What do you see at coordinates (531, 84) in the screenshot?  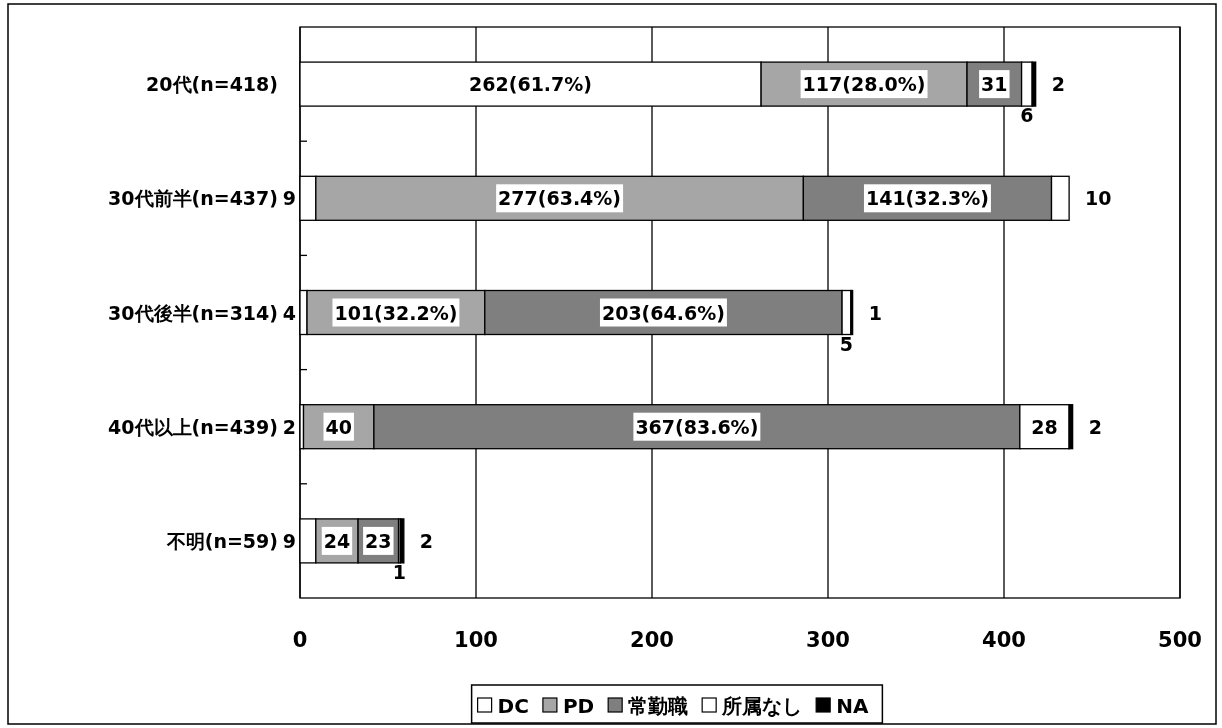 I see `data-label: 262(61.7%)` at bounding box center [531, 84].